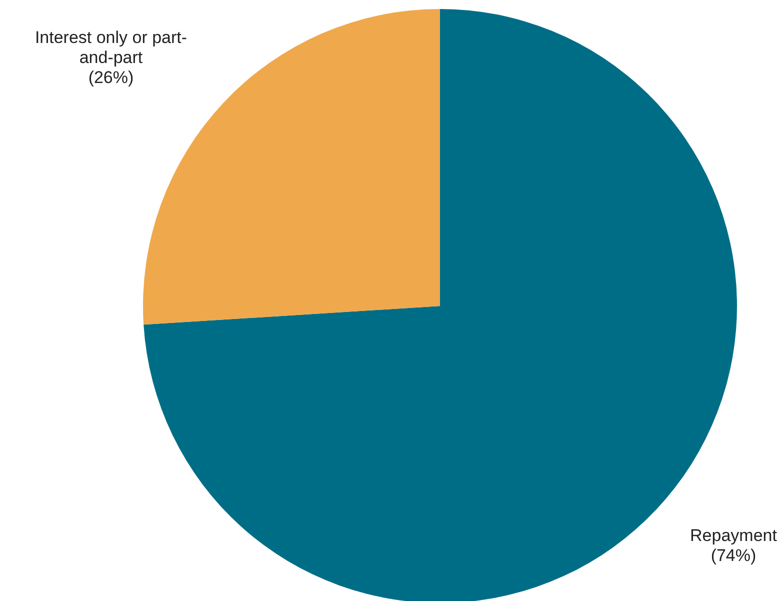 This screenshot has width=778, height=601. What do you see at coordinates (111, 77) in the screenshot?
I see `data-label: (26%)` at bounding box center [111, 77].